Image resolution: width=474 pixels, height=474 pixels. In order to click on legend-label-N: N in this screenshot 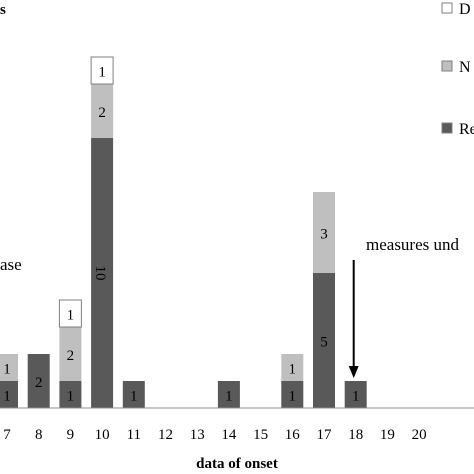, I will do `click(465, 67)`.